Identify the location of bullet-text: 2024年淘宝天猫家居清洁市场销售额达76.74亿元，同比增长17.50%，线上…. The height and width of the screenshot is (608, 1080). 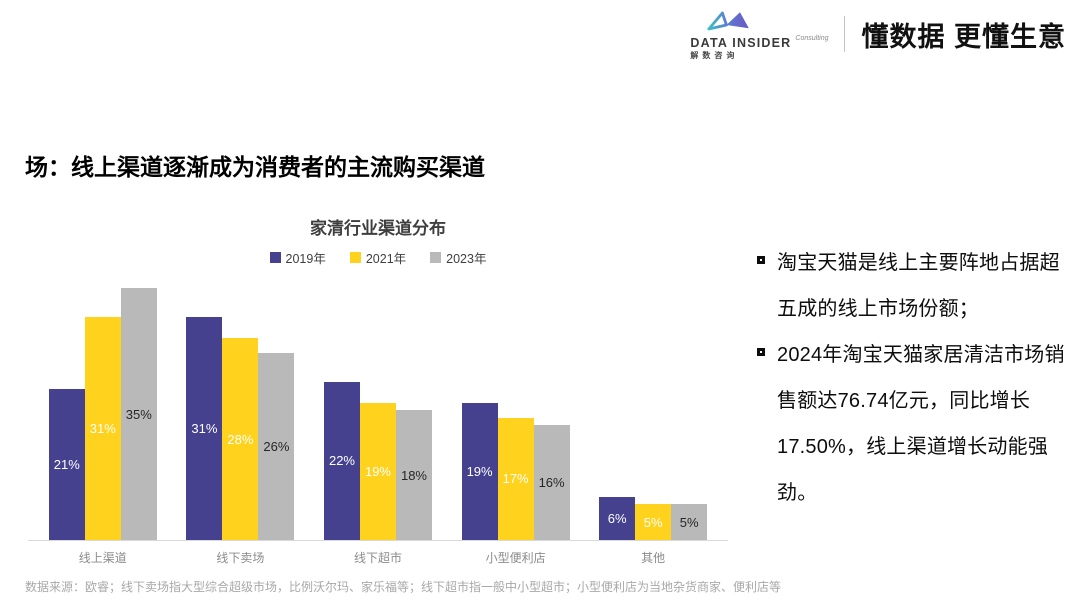
(921, 424).